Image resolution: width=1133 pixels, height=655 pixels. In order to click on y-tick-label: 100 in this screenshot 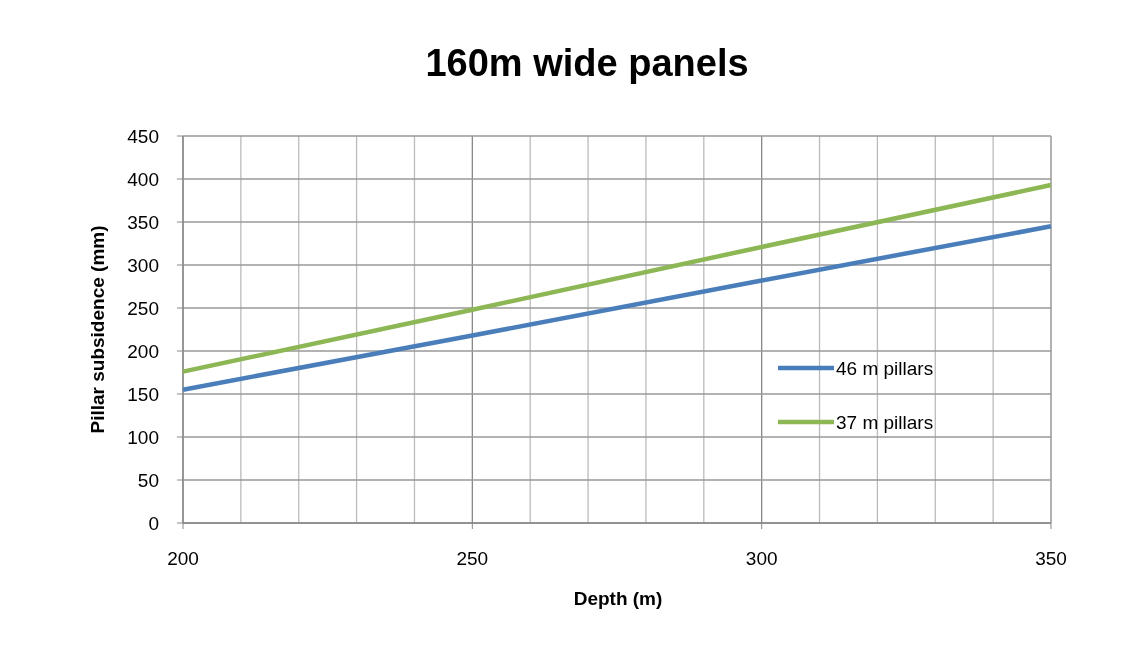, I will do `click(143, 437)`.